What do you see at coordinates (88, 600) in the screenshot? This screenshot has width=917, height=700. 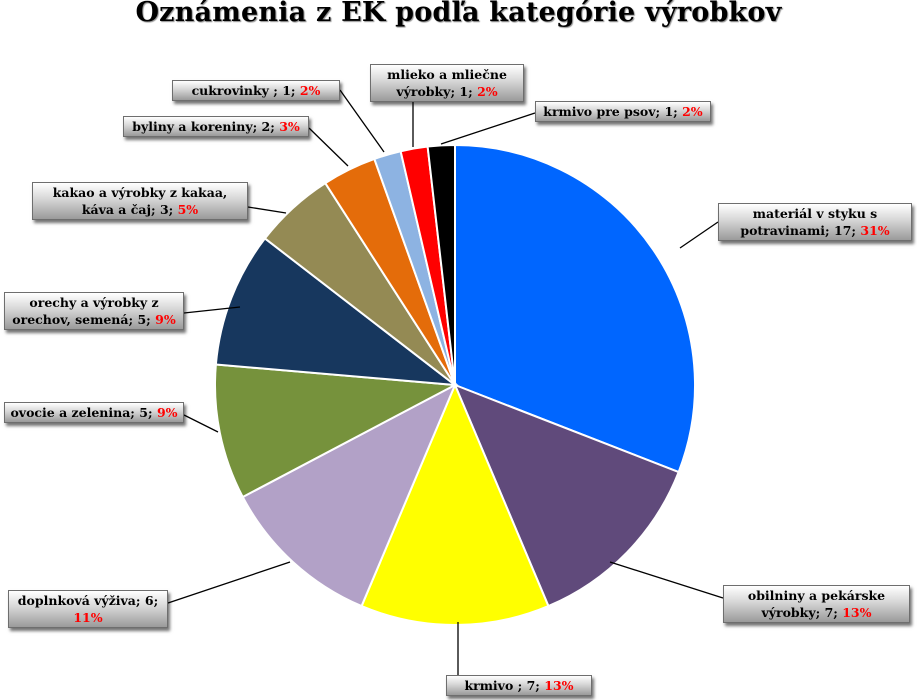 I see `data-label-text: doplnková výživa; 6;` at bounding box center [88, 600].